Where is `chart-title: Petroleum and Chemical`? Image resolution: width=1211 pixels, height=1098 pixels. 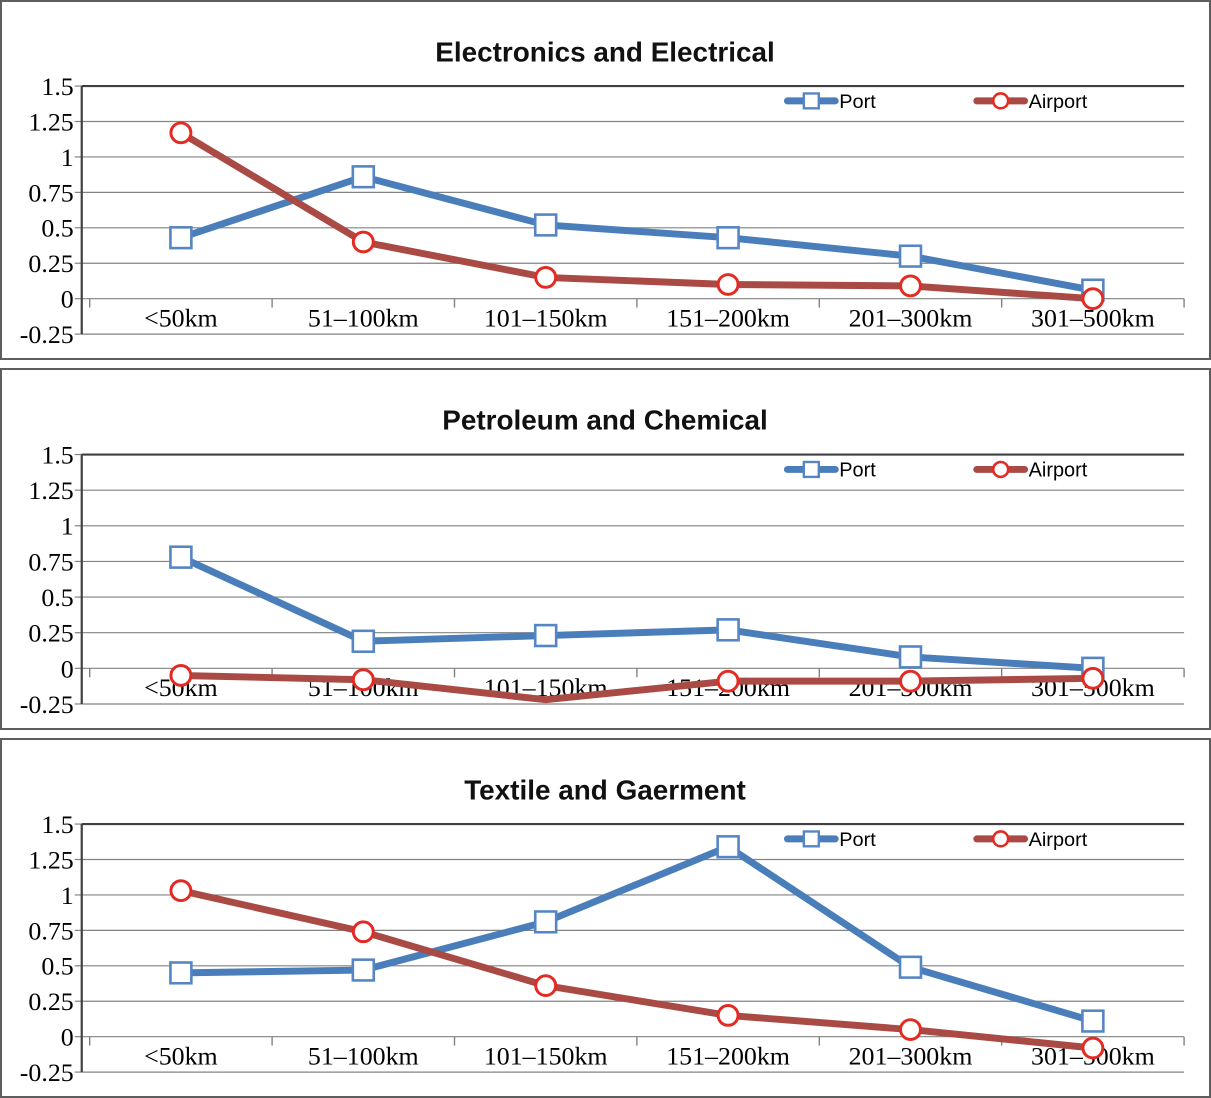
chart-title: Petroleum and Chemical is located at coordinates (604, 420).